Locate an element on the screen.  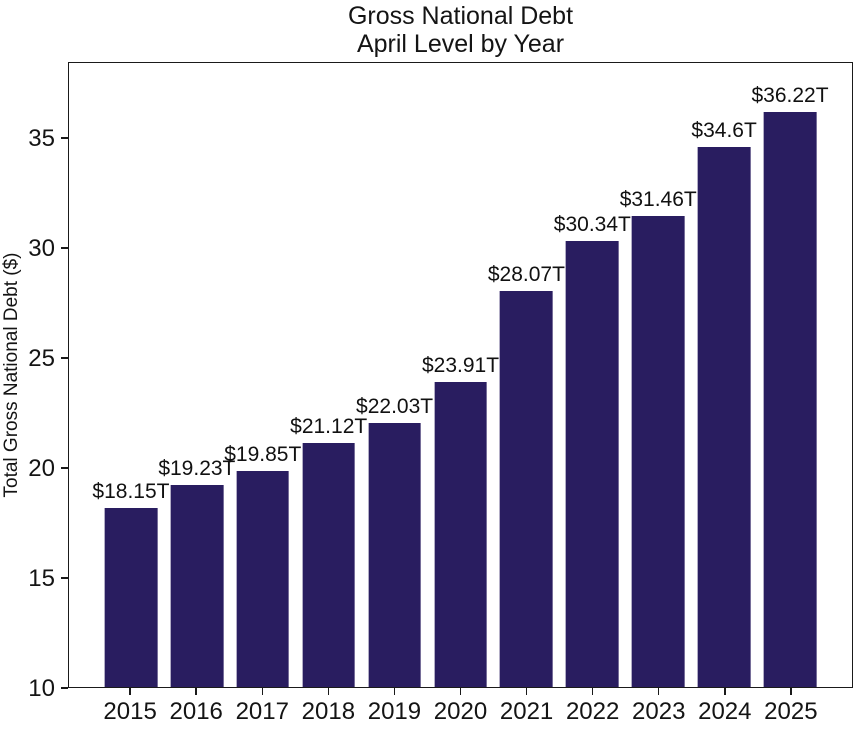
x-tick-label-2022: 2022 is located at coordinates (592, 711).